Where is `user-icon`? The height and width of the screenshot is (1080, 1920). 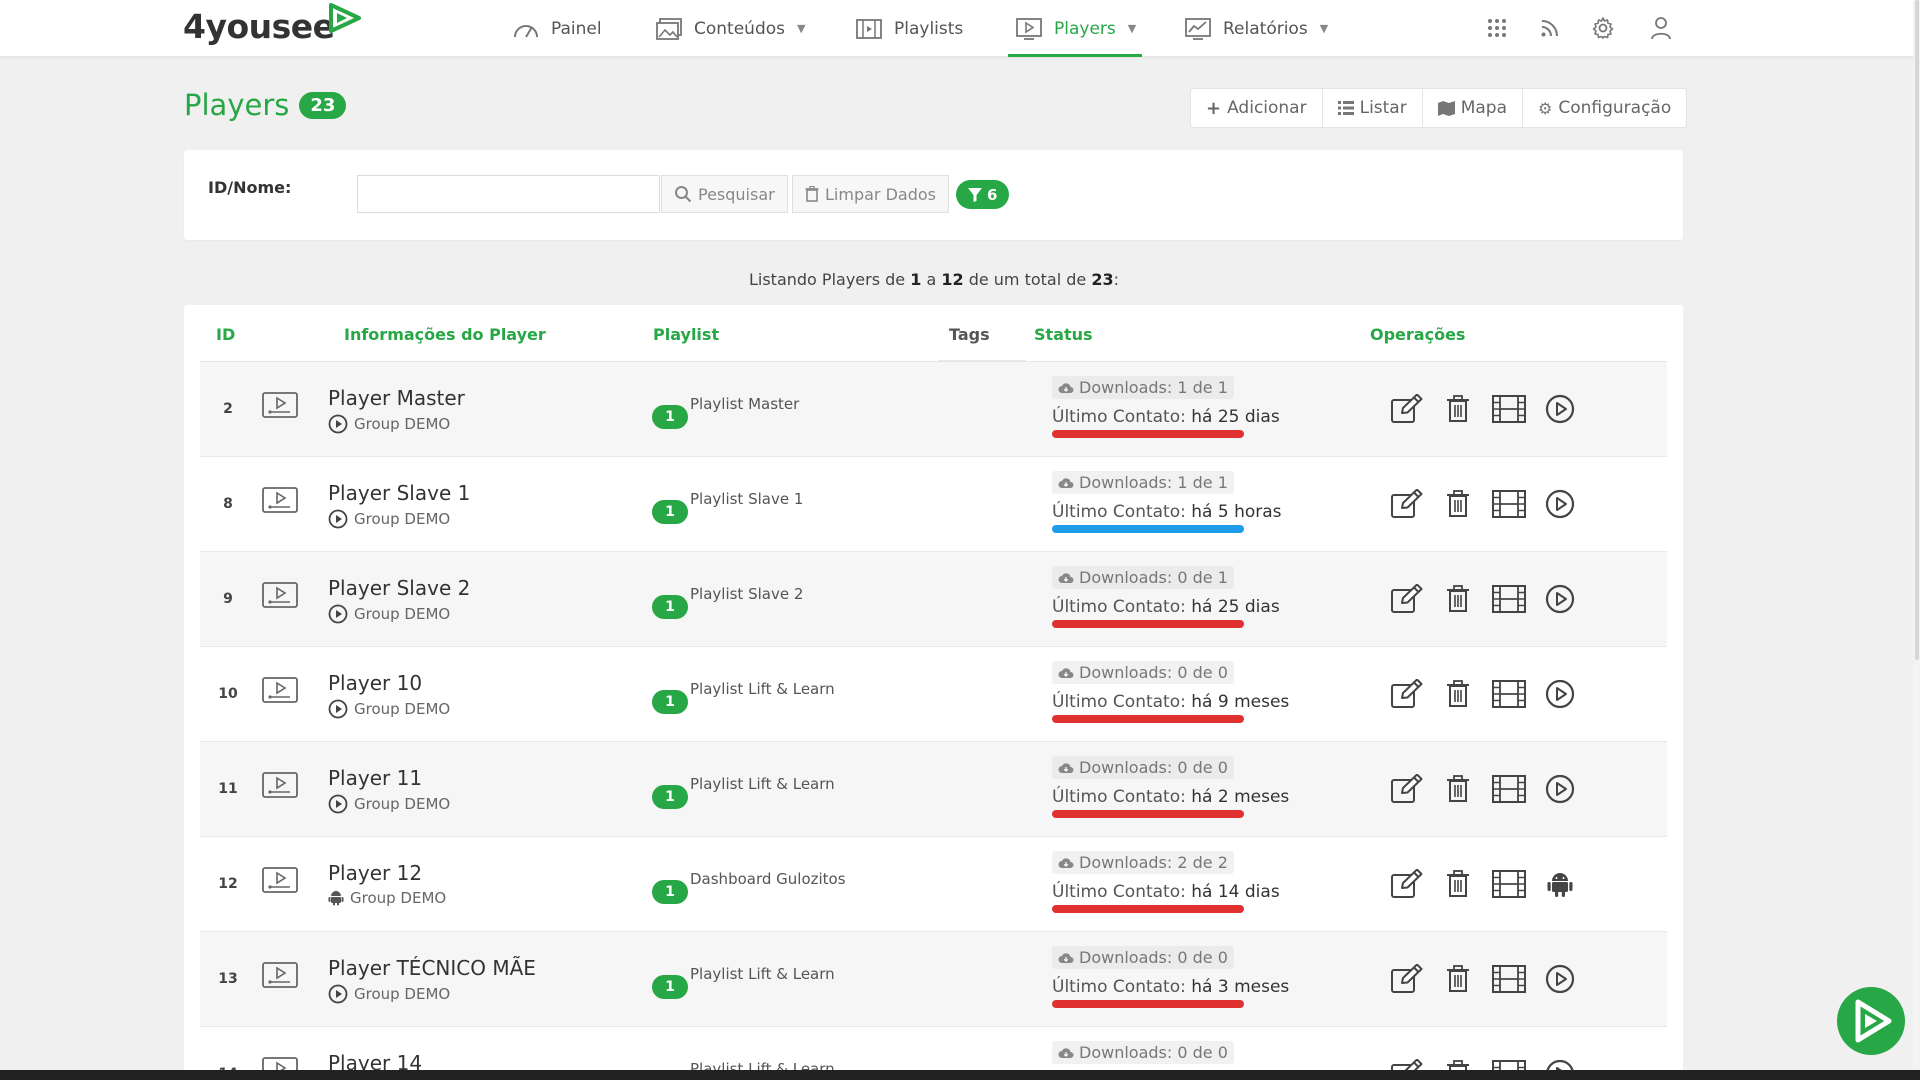
user-icon is located at coordinates (1661, 28).